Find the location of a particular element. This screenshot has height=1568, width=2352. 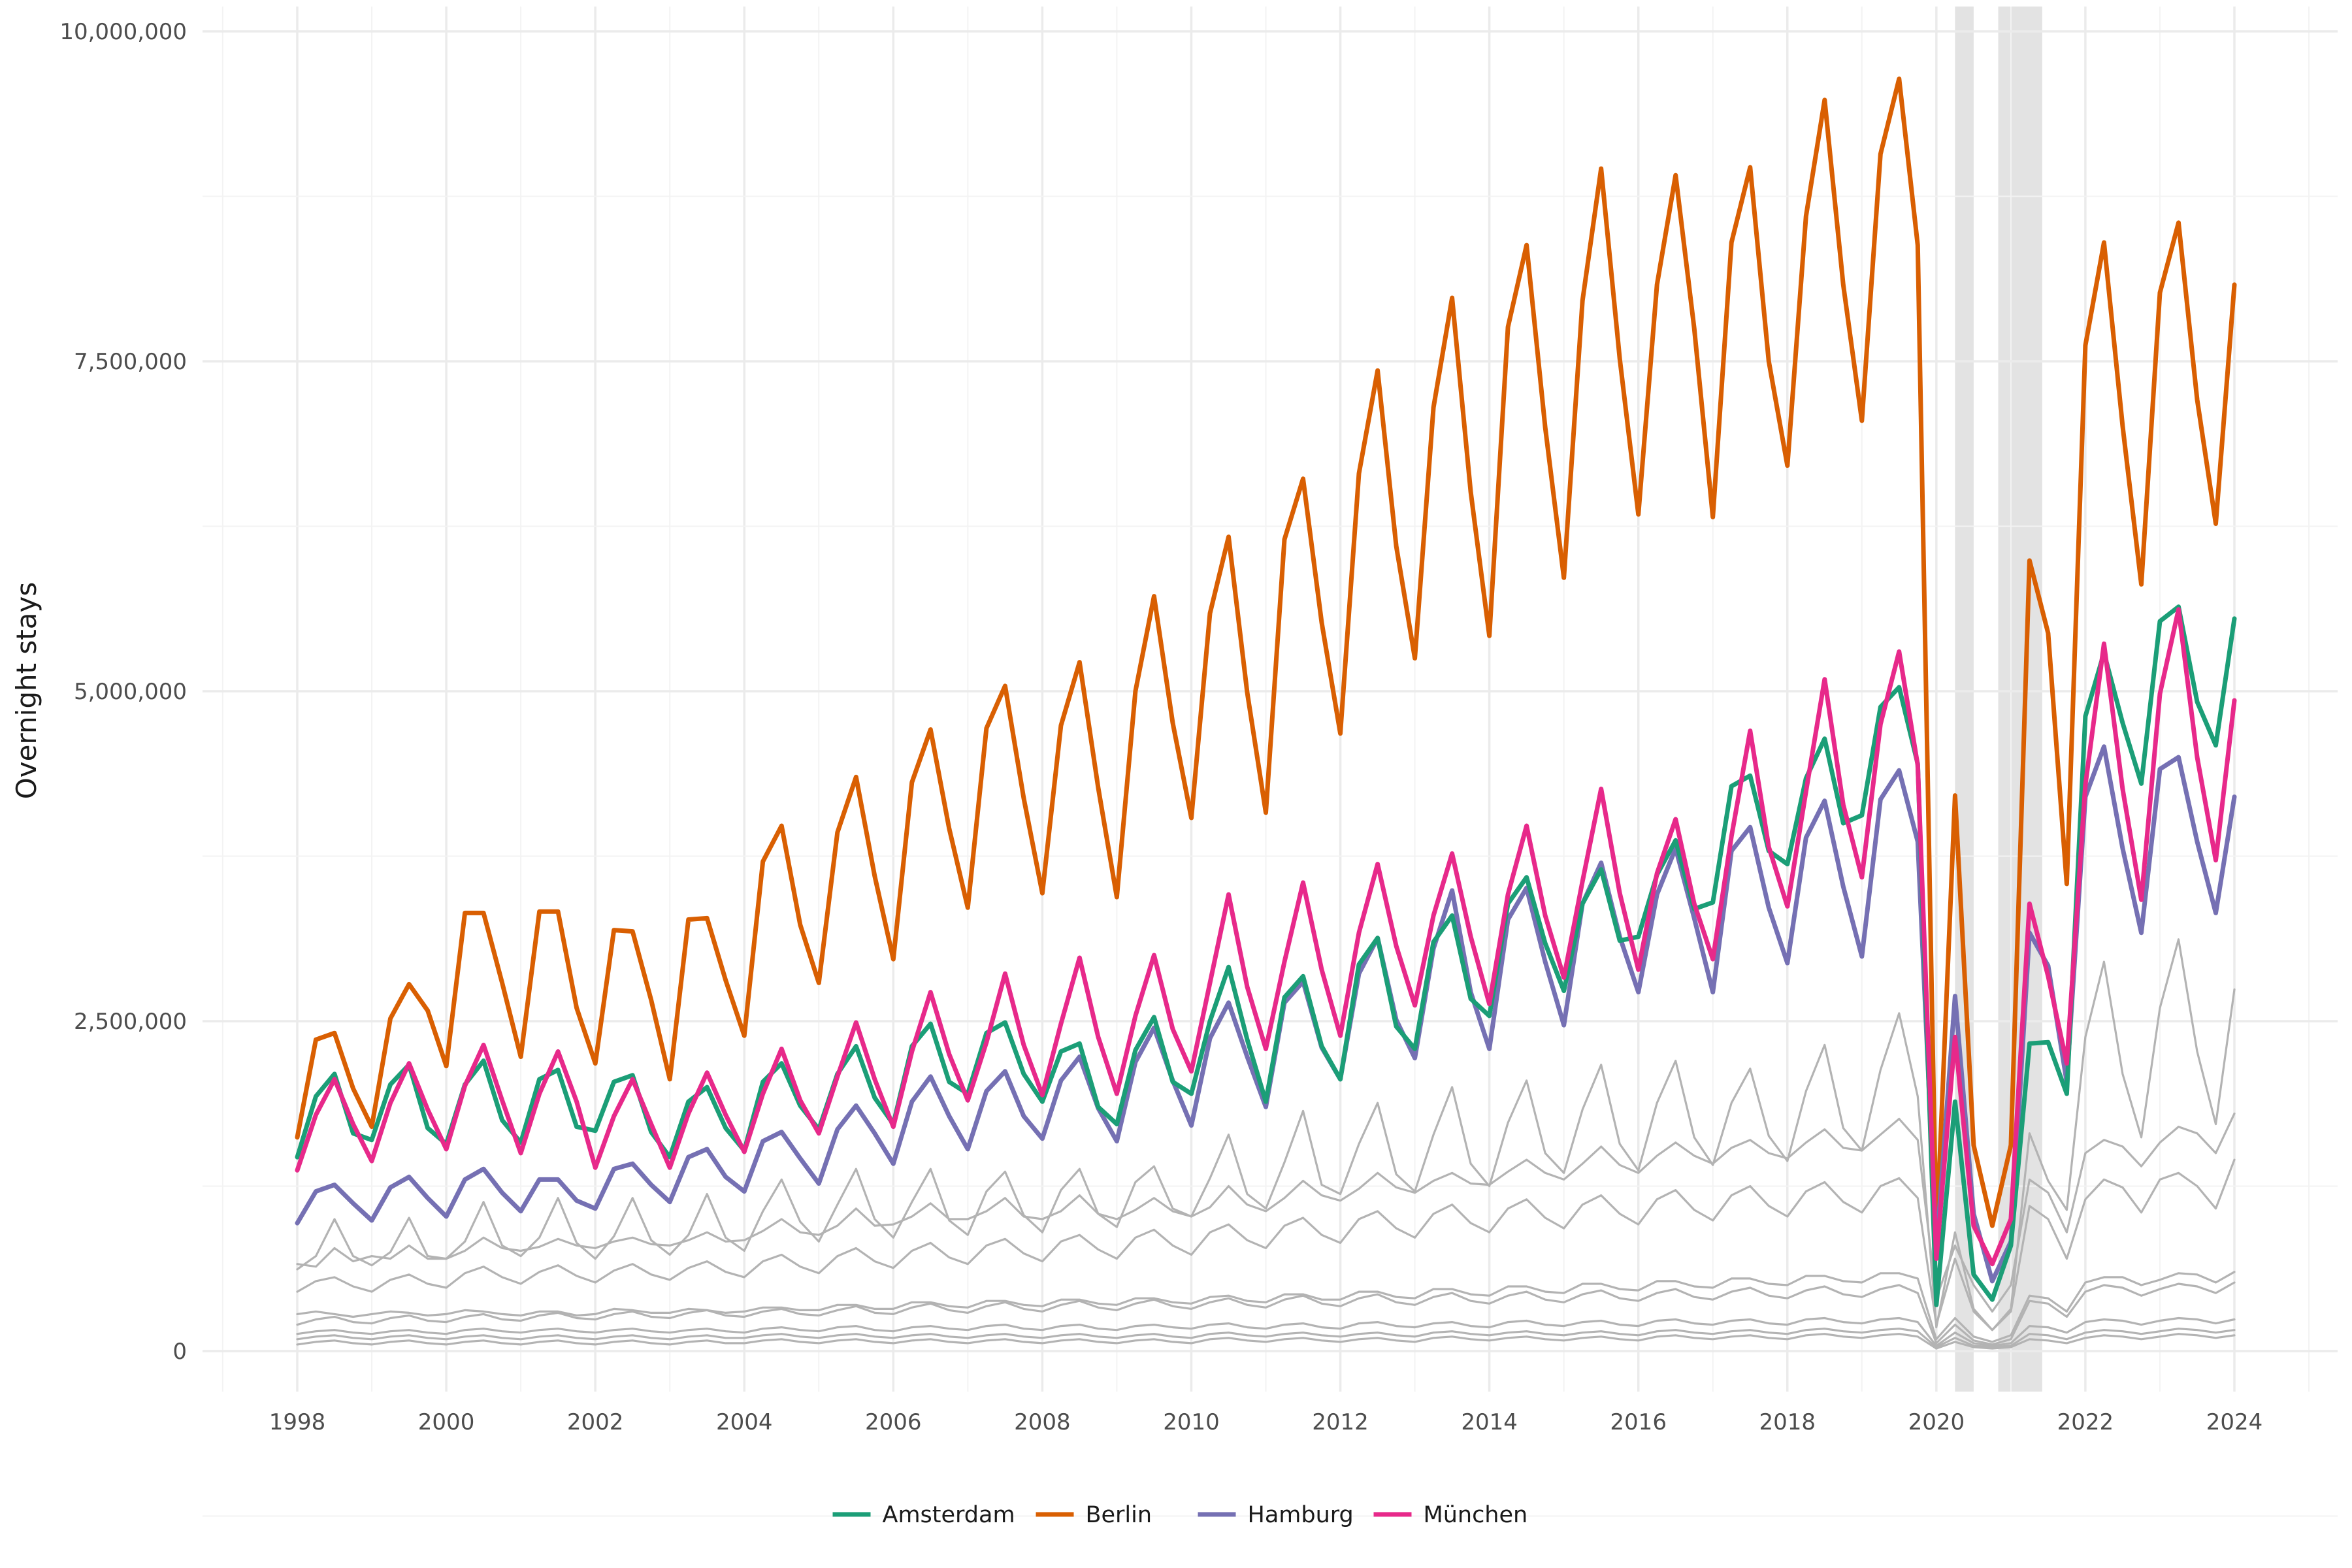

legend-label-münchen: München is located at coordinates (1476, 1515).